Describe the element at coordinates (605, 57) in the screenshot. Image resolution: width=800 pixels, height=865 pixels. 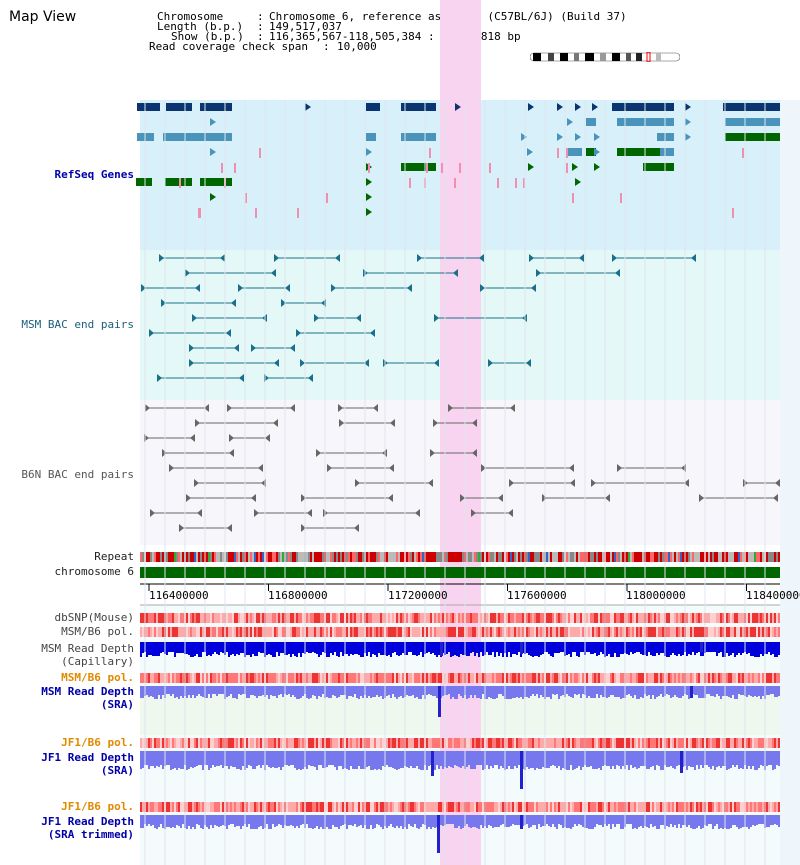
I see `chromosome-ideogram` at that location.